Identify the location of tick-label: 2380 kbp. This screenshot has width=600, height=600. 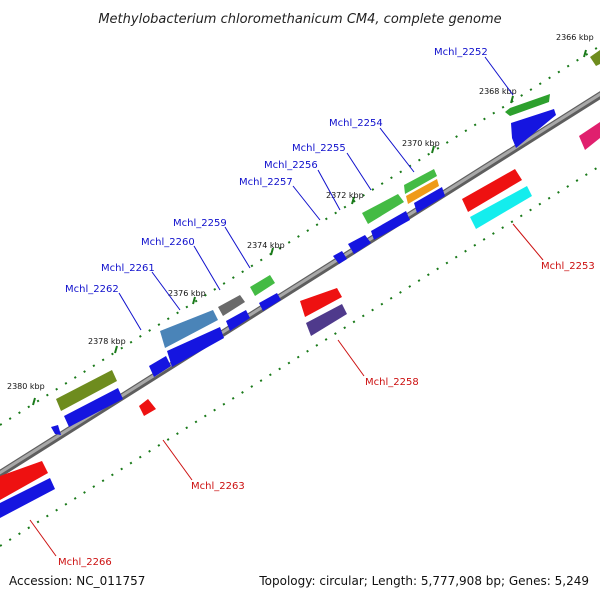
(26, 386).